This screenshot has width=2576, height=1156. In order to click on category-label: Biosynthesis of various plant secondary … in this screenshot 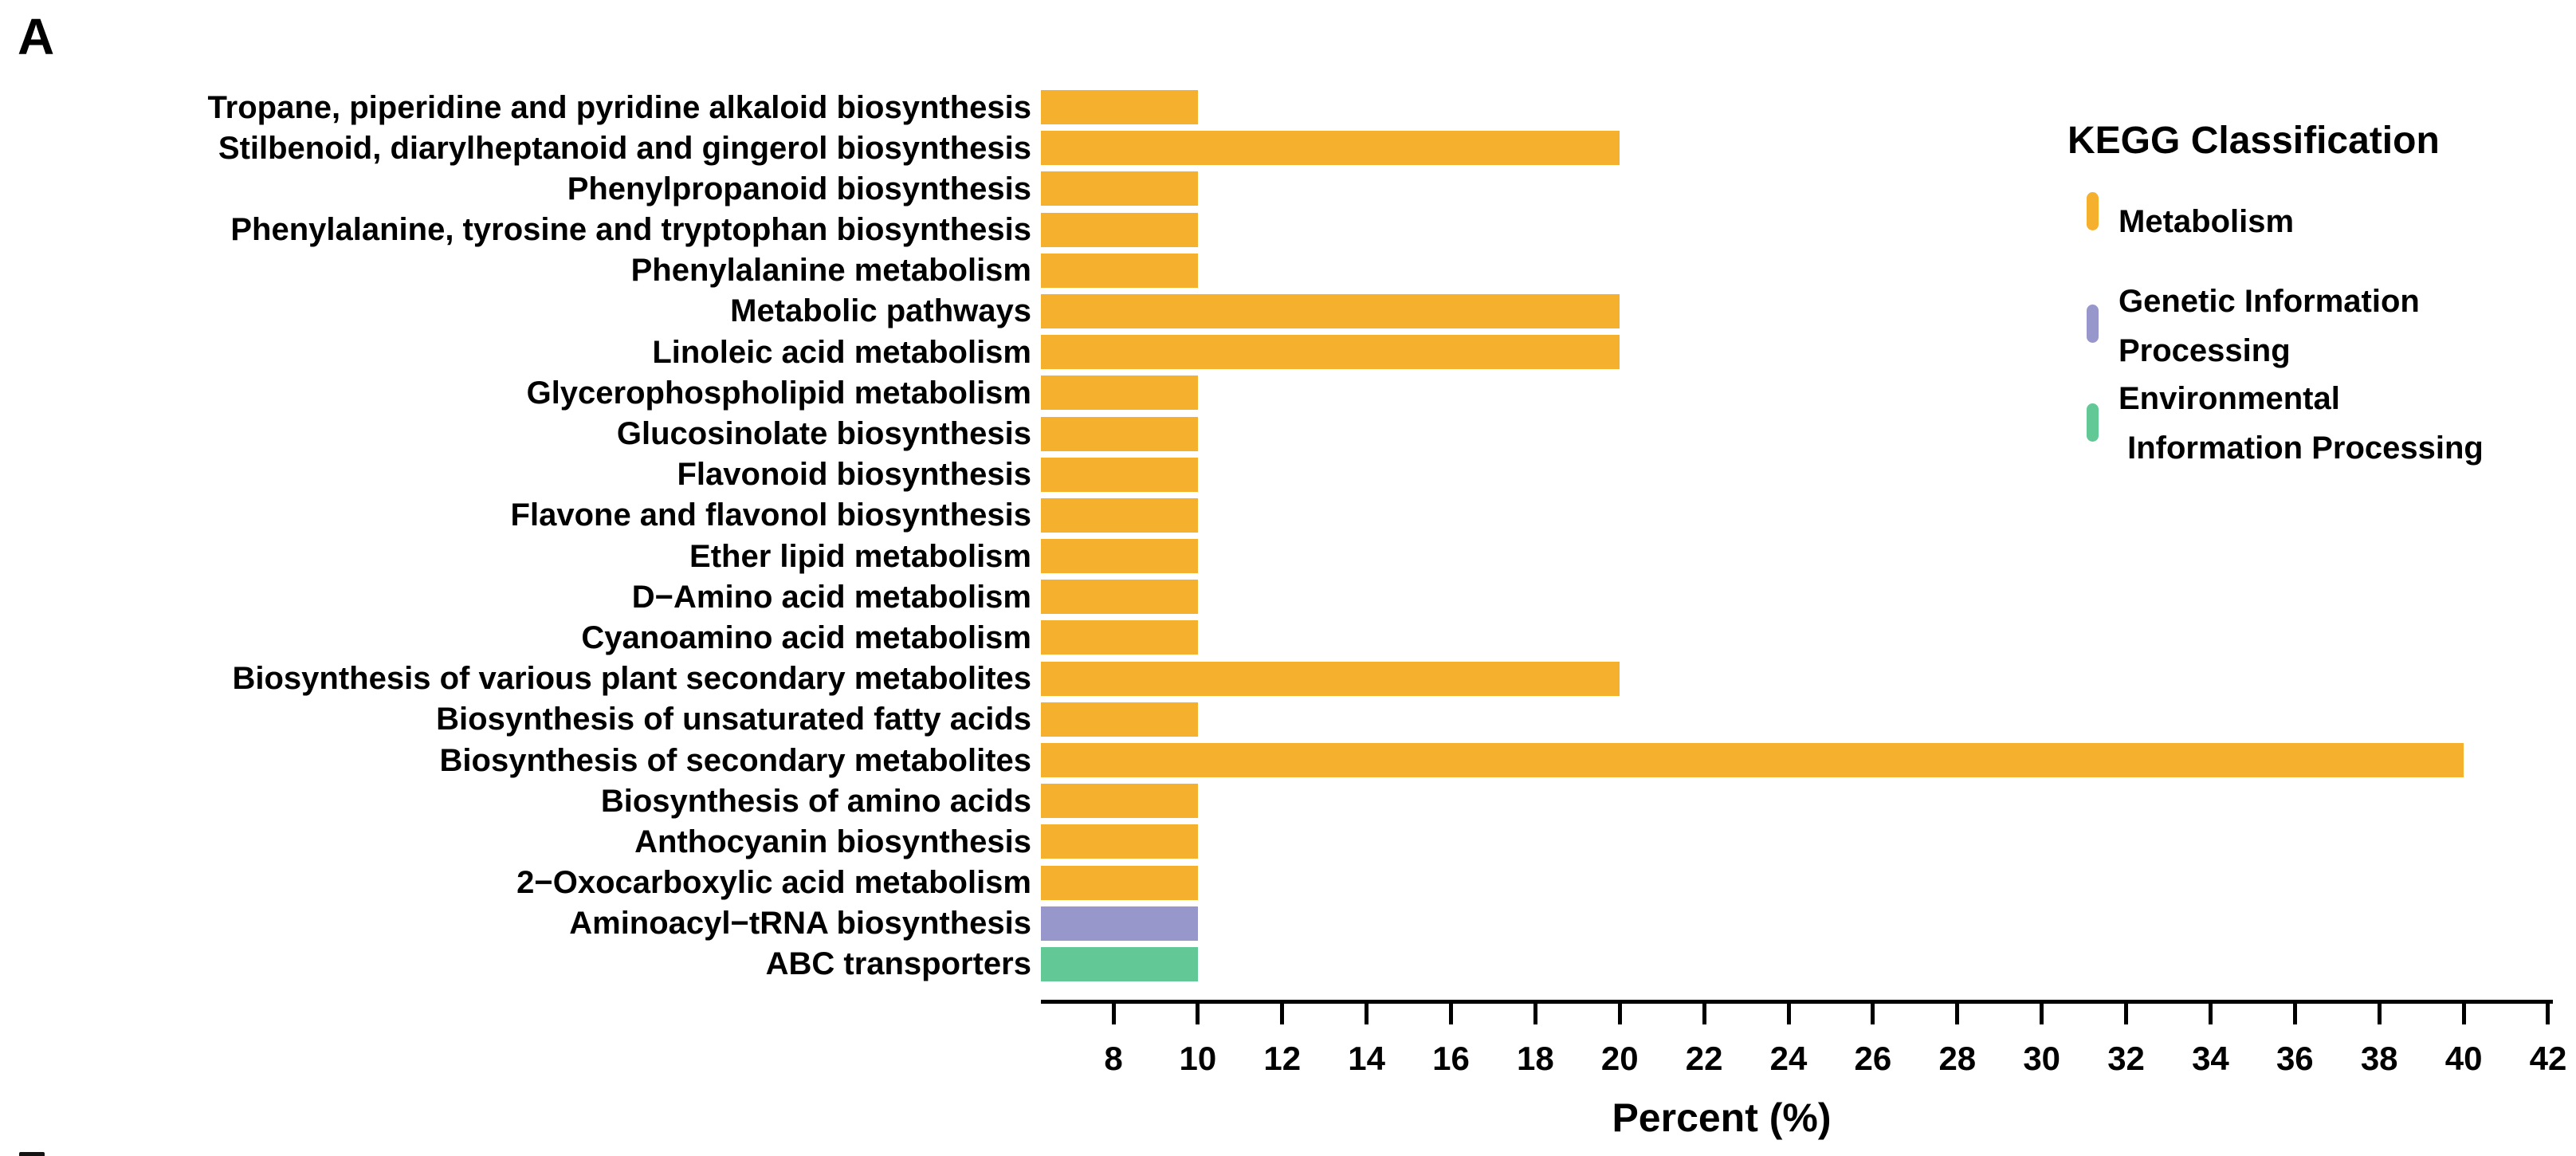, I will do `click(632, 679)`.